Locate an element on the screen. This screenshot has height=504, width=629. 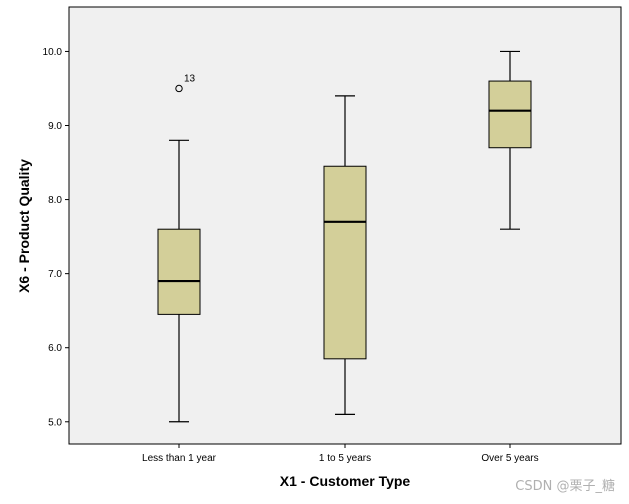
y-tick-label: 7.0 is located at coordinates (55, 274).